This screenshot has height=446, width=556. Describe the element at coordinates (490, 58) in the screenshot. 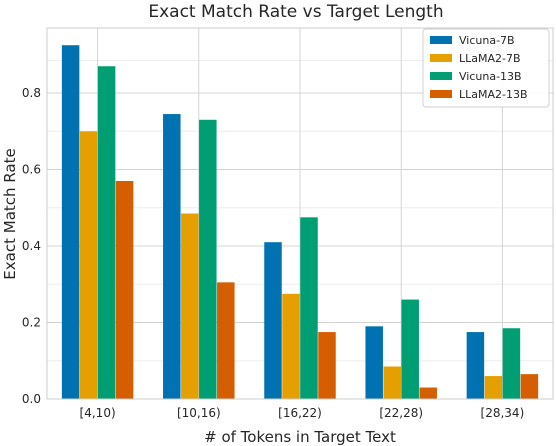

I see `legend-label: LLaMA2-7B` at that location.